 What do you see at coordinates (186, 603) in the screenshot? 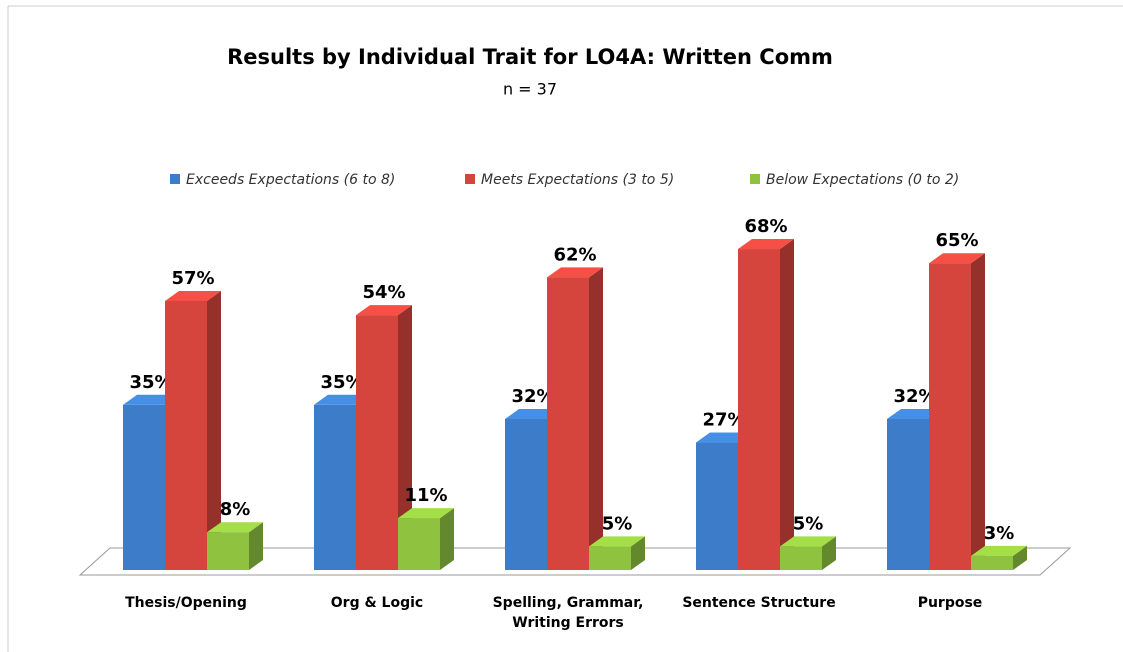
I see `x-tick-label: Thesis/Opening` at bounding box center [186, 603].